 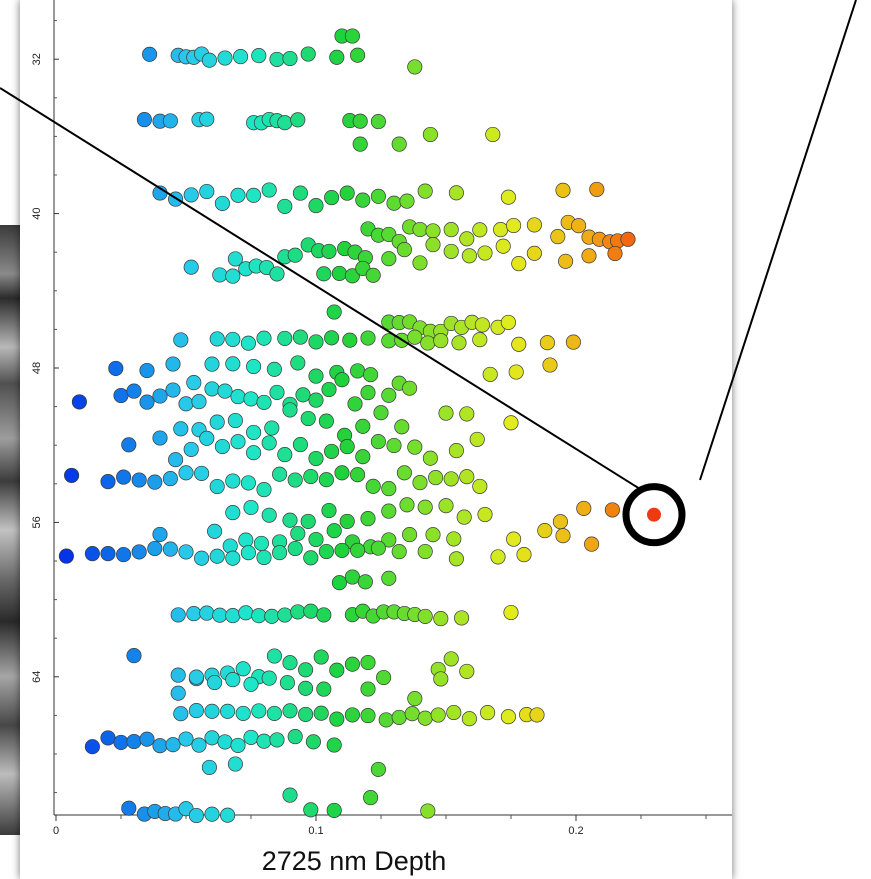 What do you see at coordinates (654, 514) in the screenshot?
I see `highlighted-point` at bounding box center [654, 514].